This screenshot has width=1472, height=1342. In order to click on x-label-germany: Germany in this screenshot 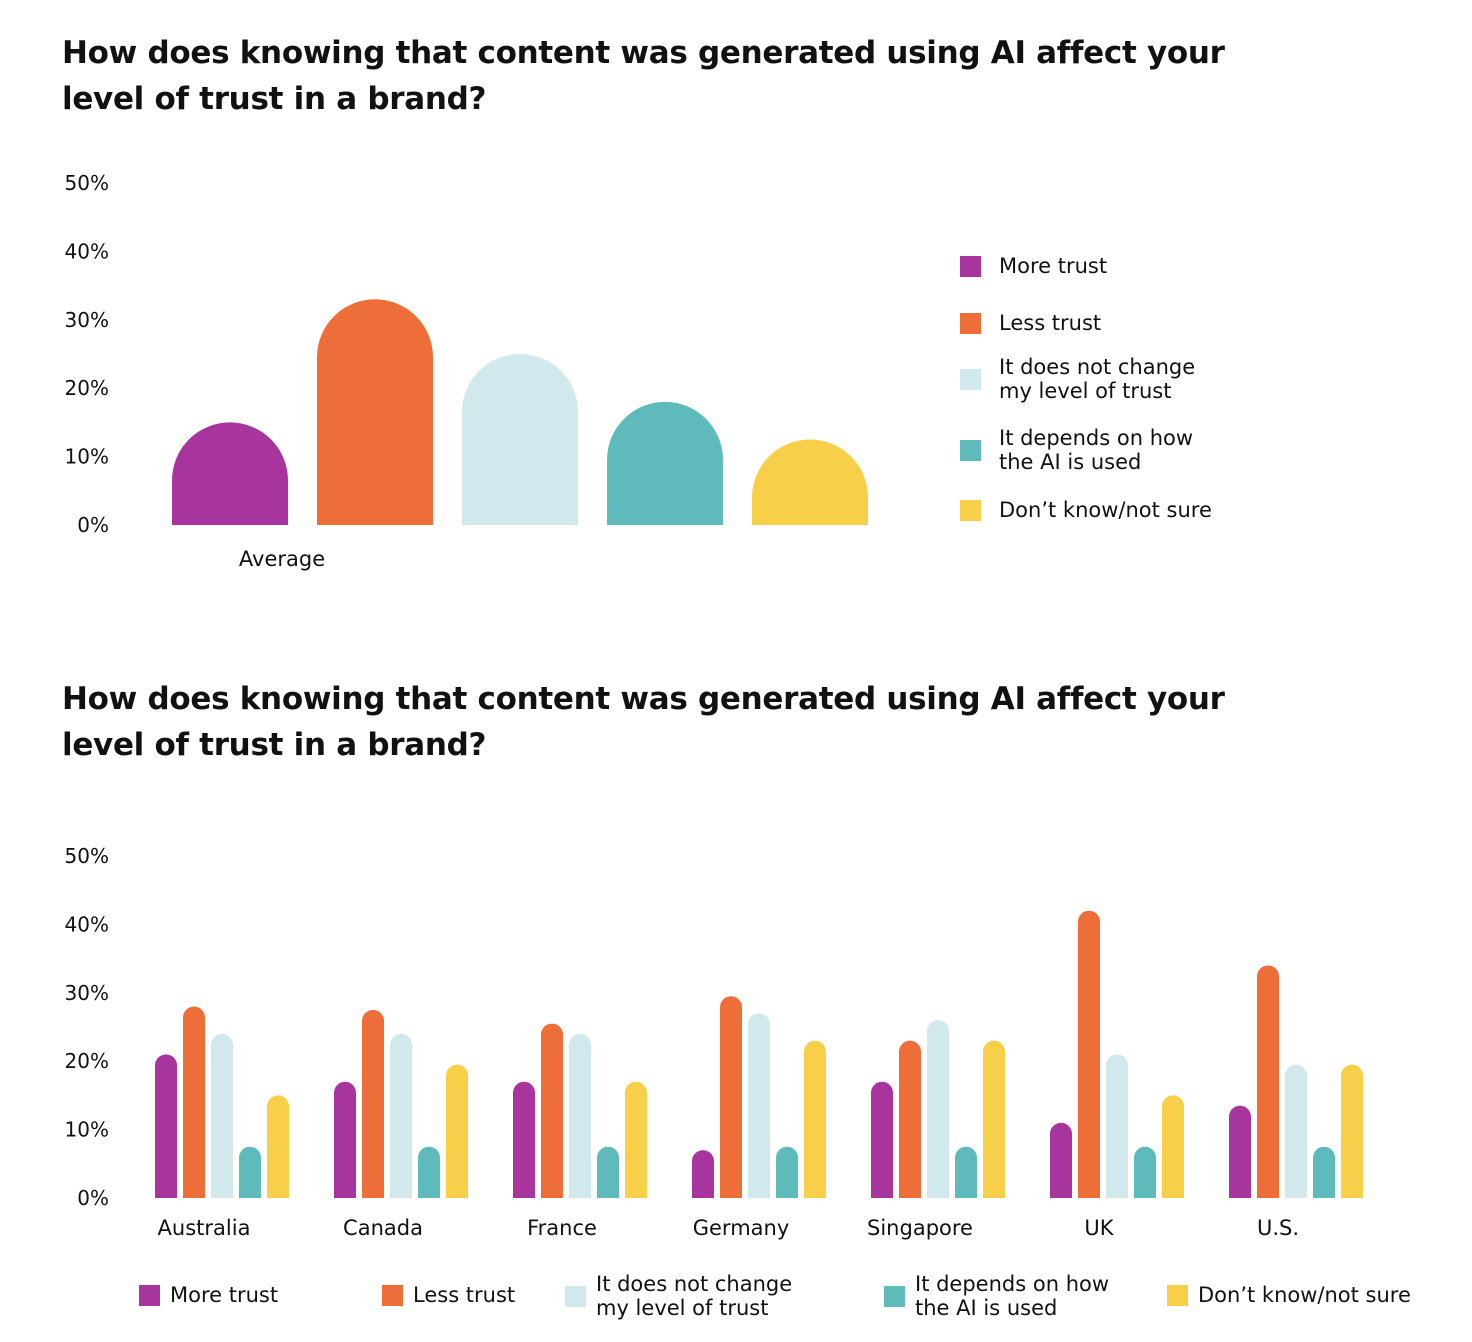, I will do `click(741, 1228)`.